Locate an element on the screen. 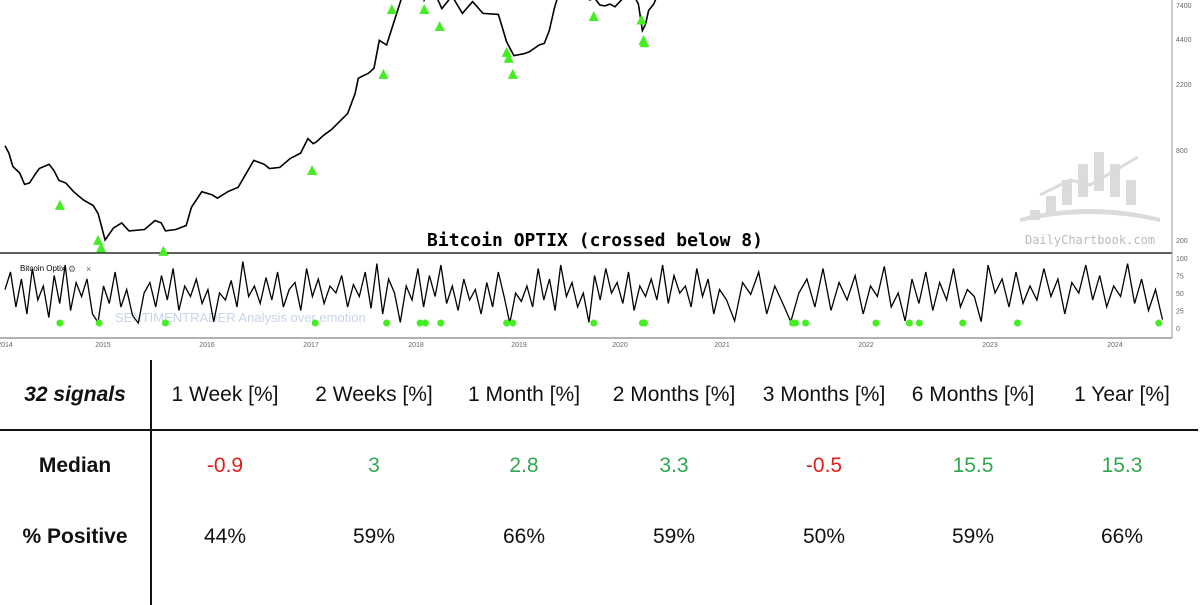 The image size is (1200, 605). logo-book is located at coordinates (1090, 215).